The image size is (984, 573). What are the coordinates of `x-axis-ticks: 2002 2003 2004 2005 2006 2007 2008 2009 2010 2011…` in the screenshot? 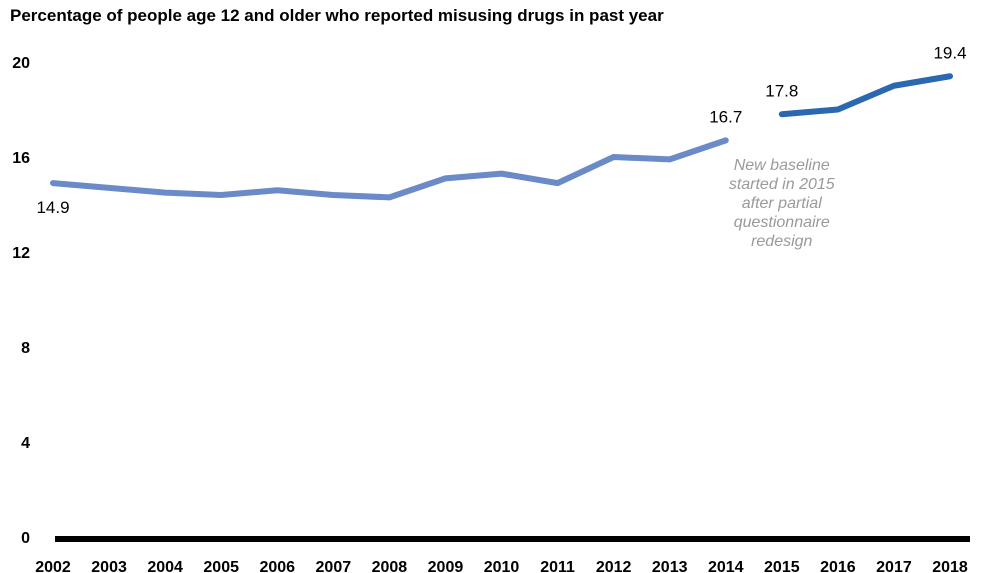 It's located at (501, 566).